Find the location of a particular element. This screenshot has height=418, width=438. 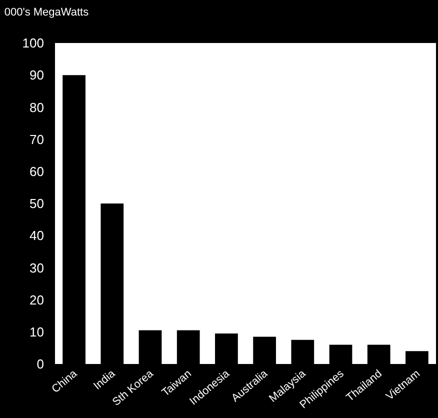

y-tick-label: 60 is located at coordinates (37, 171).